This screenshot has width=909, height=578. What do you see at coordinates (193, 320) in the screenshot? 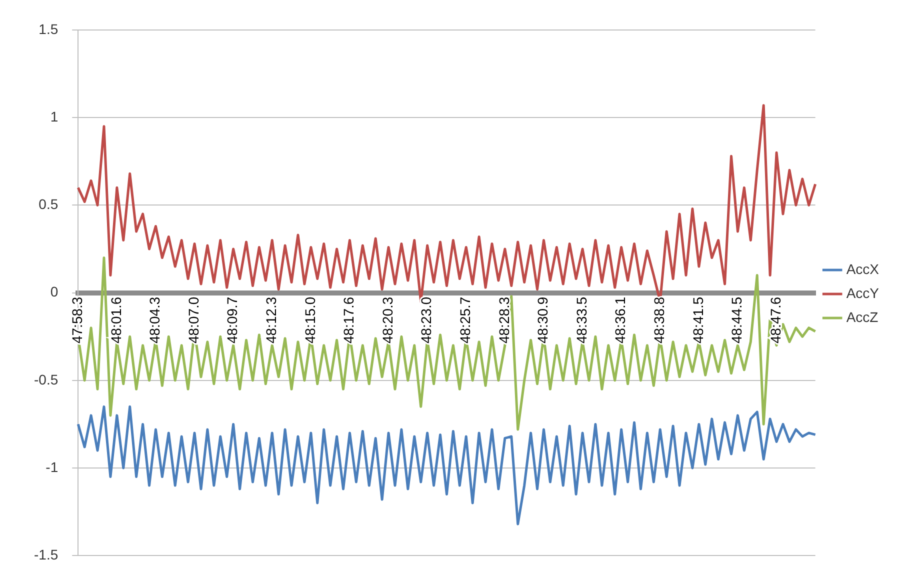
I see `x-tick-label: 48:07.0` at bounding box center [193, 320].